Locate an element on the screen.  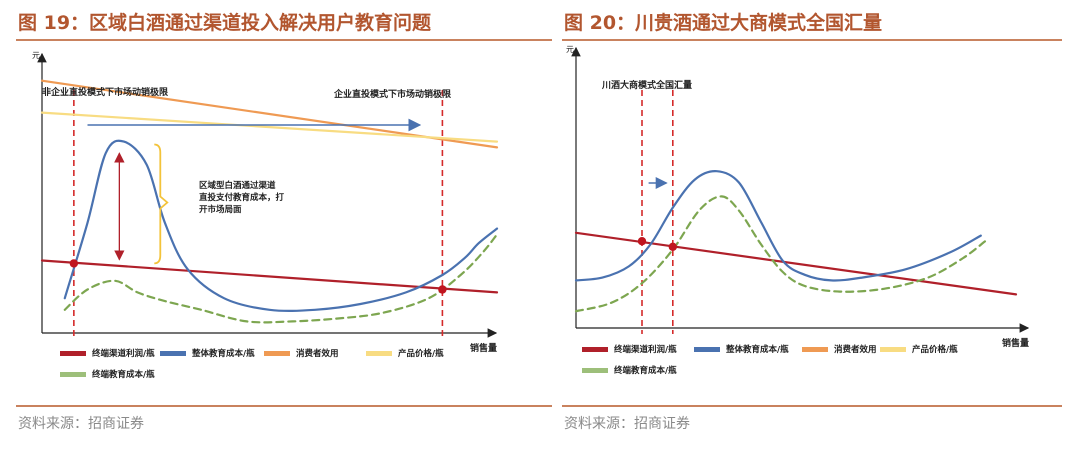
series-line-整体教育成本/瓶 is located at coordinates (778, 226).